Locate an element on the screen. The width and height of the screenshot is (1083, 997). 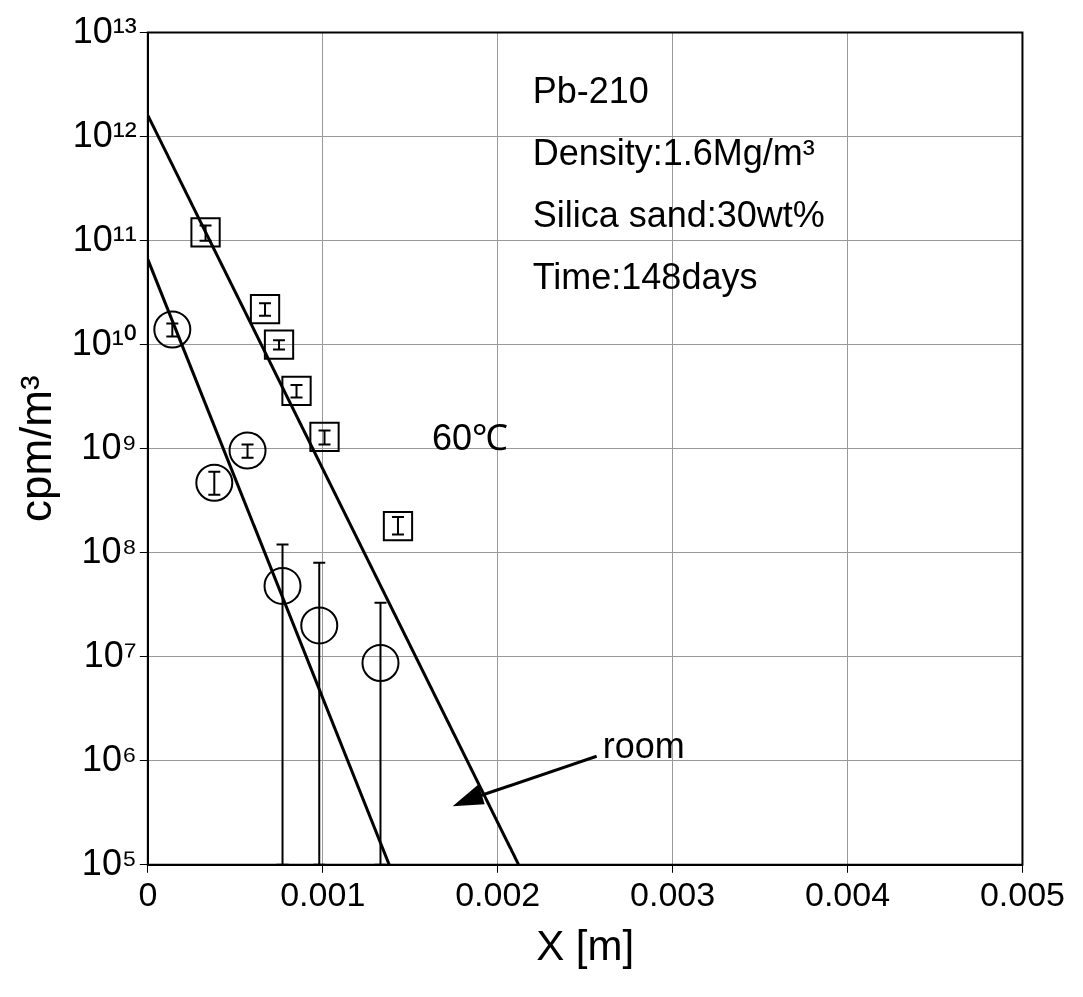
annotation: Pb-210 is located at coordinates (590, 90).